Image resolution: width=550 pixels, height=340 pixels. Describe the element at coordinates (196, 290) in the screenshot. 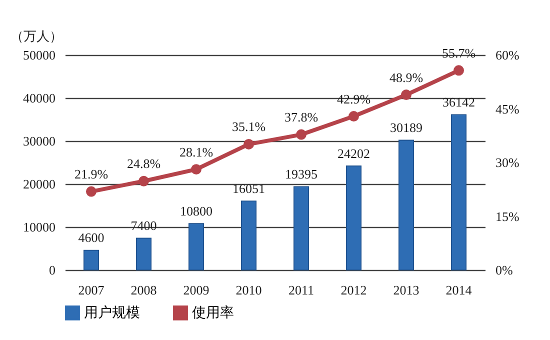

I see `x-tick-label: 2009` at that location.